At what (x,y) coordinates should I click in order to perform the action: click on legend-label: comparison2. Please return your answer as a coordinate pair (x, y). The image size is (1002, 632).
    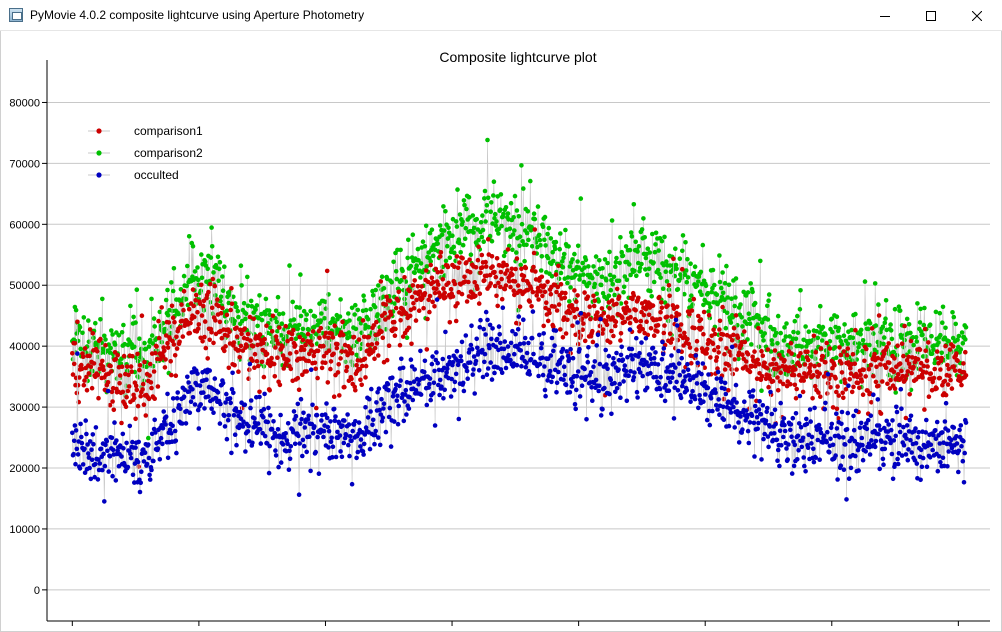
    Looking at the image, I should click on (168, 153).